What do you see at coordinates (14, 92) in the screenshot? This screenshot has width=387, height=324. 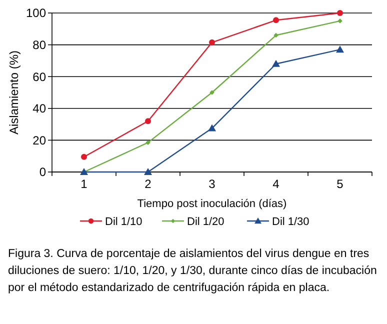 I see `y-axis-title: Aislamiento (%)` at bounding box center [14, 92].